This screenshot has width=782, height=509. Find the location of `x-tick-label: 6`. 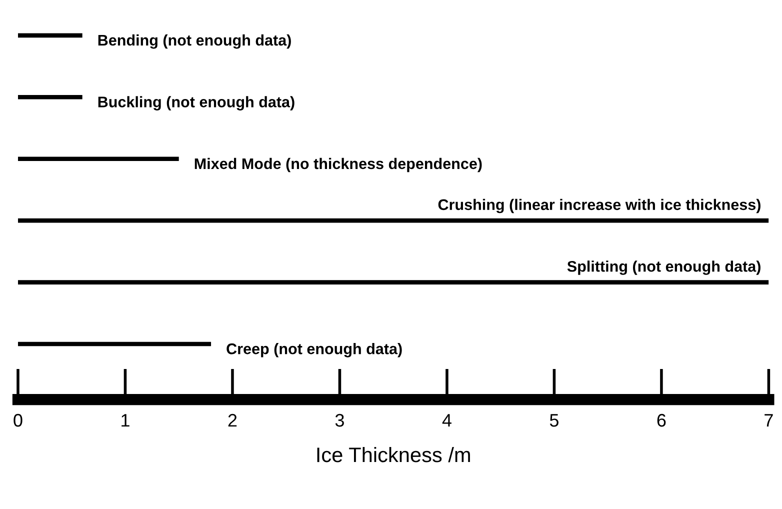

x-tick-label: 6 is located at coordinates (661, 420).